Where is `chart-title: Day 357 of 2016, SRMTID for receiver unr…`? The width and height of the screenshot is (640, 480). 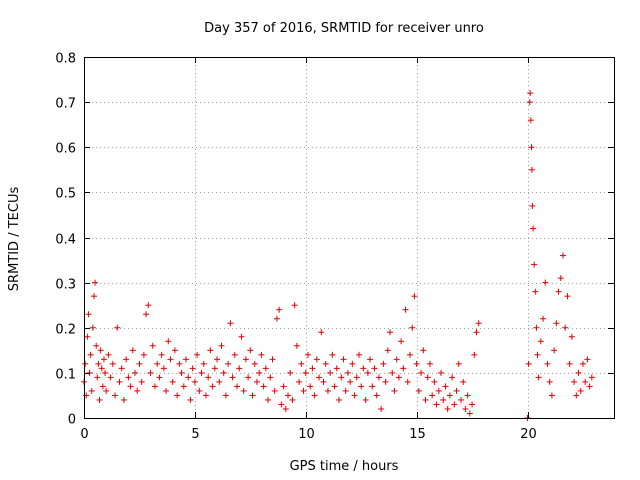
chart-title: Day 357 of 2016, SRMTID for receiver unr… is located at coordinates (344, 28).